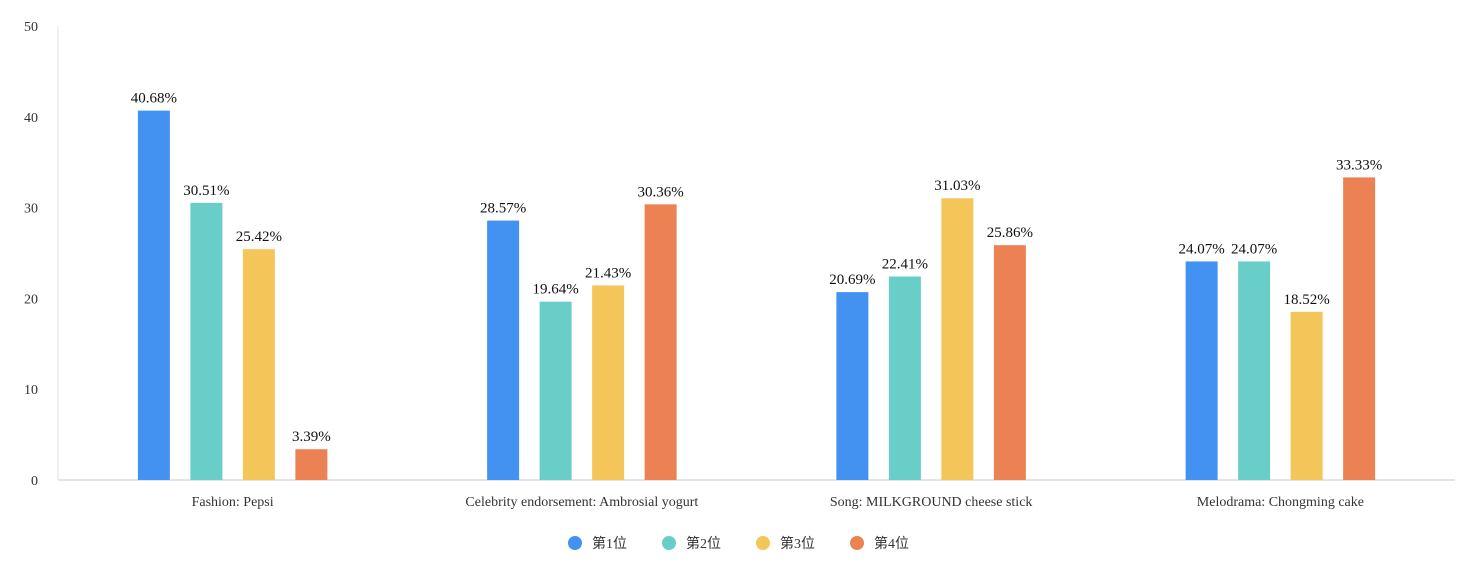 The width and height of the screenshot is (1463, 565). What do you see at coordinates (609, 543) in the screenshot?
I see `legend-label: 第1位` at bounding box center [609, 543].